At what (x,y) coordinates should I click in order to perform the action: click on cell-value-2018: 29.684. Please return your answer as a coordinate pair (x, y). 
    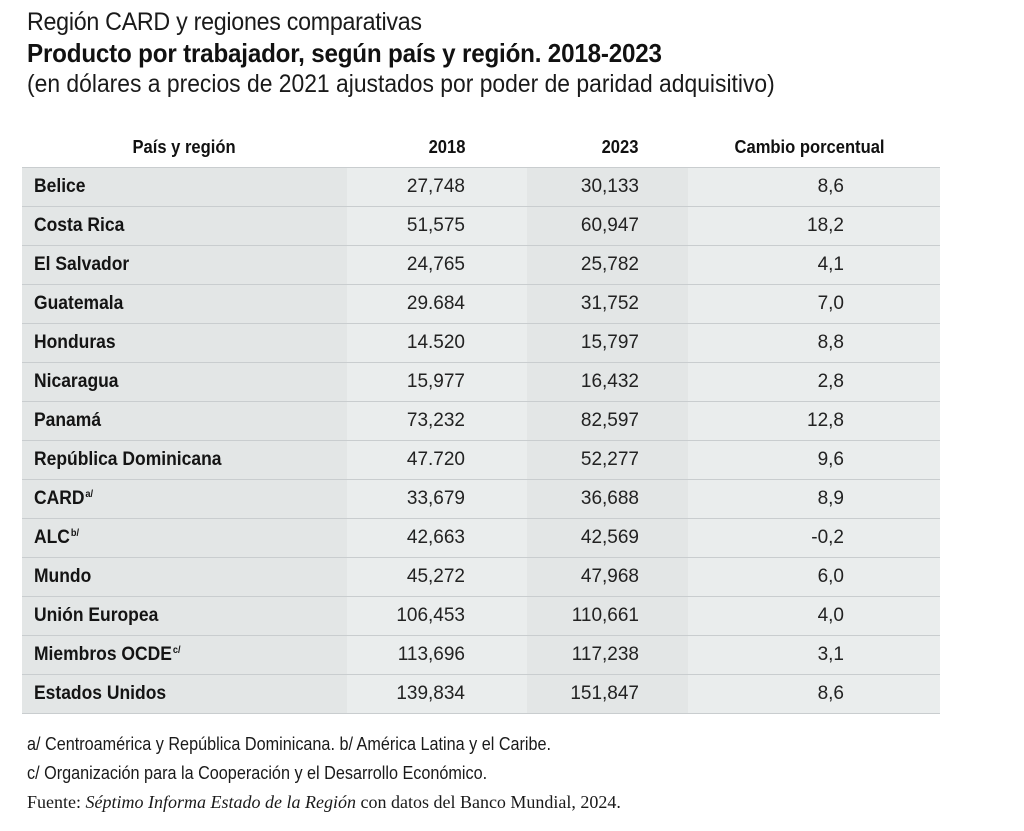
    Looking at the image, I should click on (437, 304).